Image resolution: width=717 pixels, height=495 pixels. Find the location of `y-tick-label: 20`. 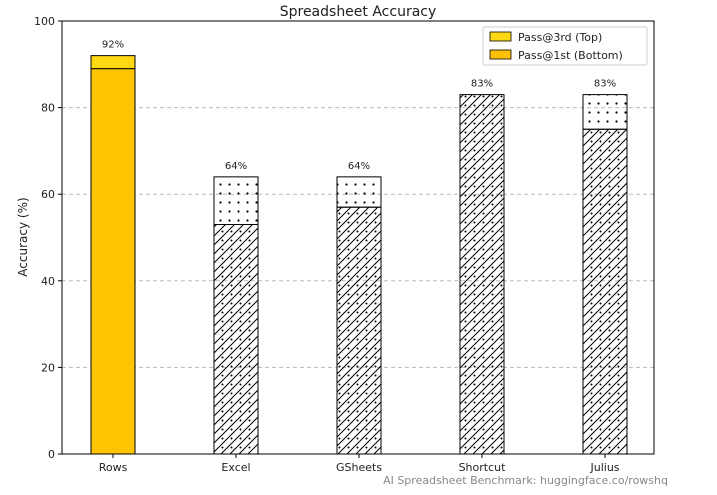

y-tick-label: 20 is located at coordinates (48, 367).